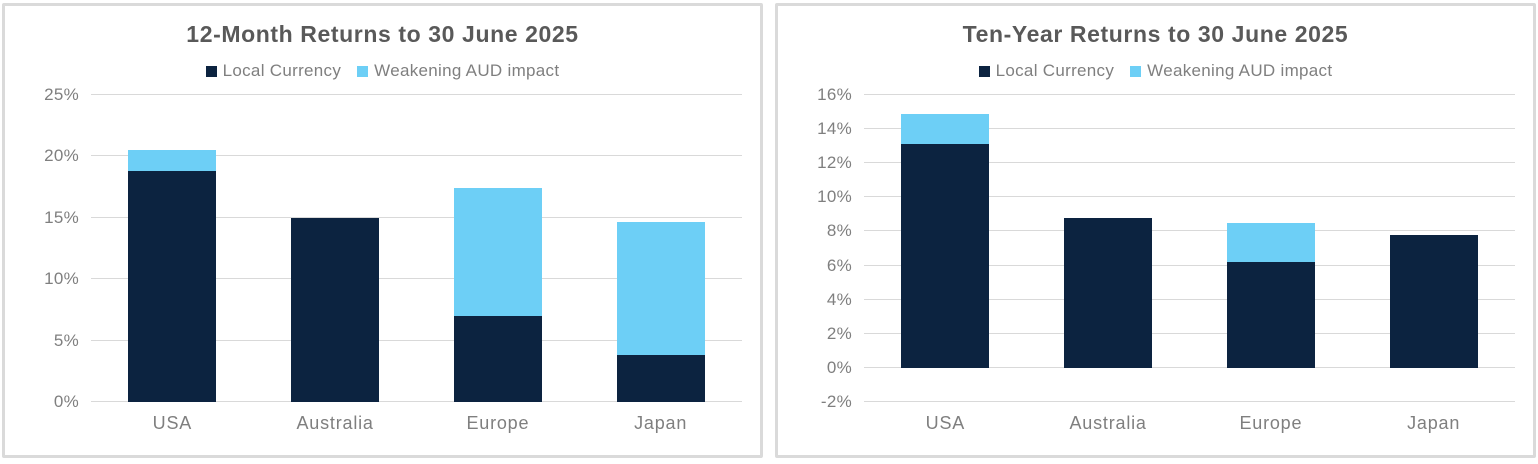 The height and width of the screenshot is (464, 1538). What do you see at coordinates (839, 231) in the screenshot?
I see `y-axis-tick-label: 8%` at bounding box center [839, 231].